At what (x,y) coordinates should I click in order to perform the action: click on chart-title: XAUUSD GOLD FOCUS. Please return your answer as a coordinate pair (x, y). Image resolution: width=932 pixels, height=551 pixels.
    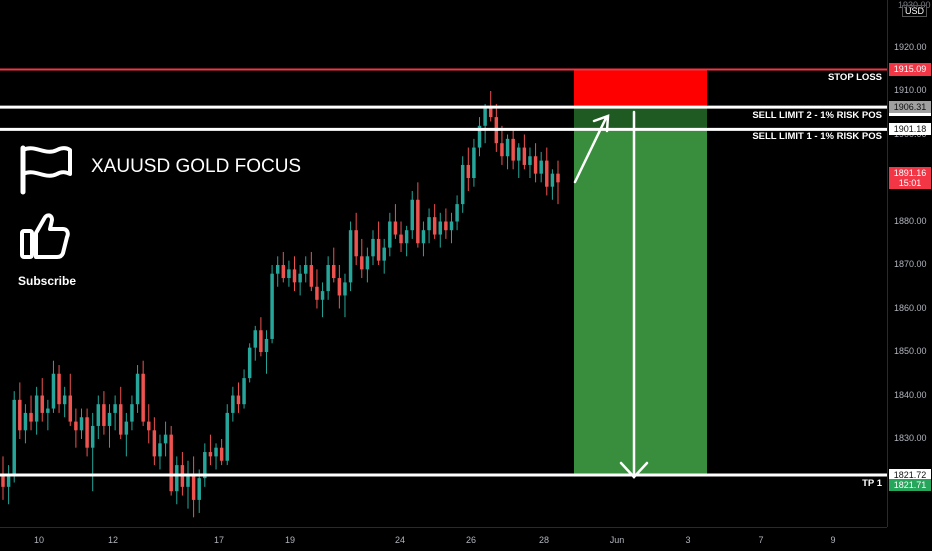
    Looking at the image, I should click on (196, 166).